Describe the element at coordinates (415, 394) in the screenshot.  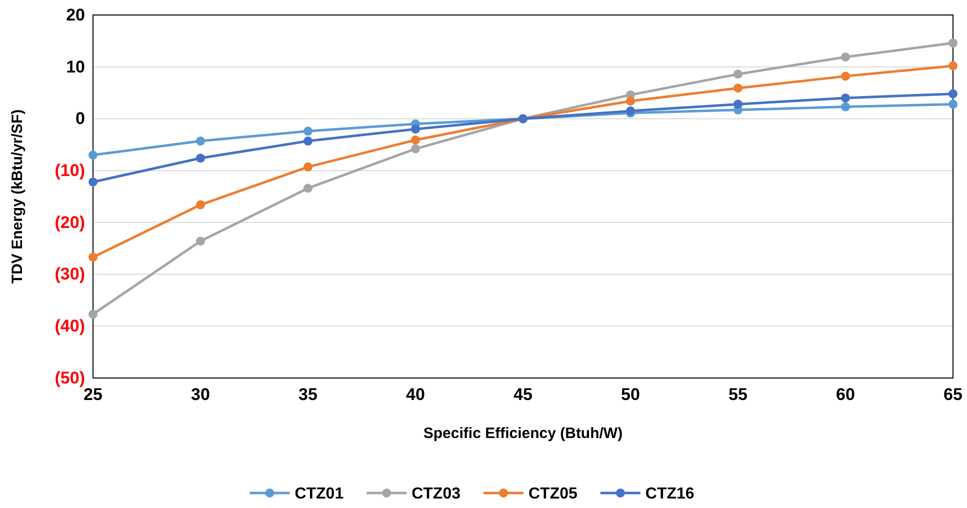
I see `x-tick-label: 40` at that location.